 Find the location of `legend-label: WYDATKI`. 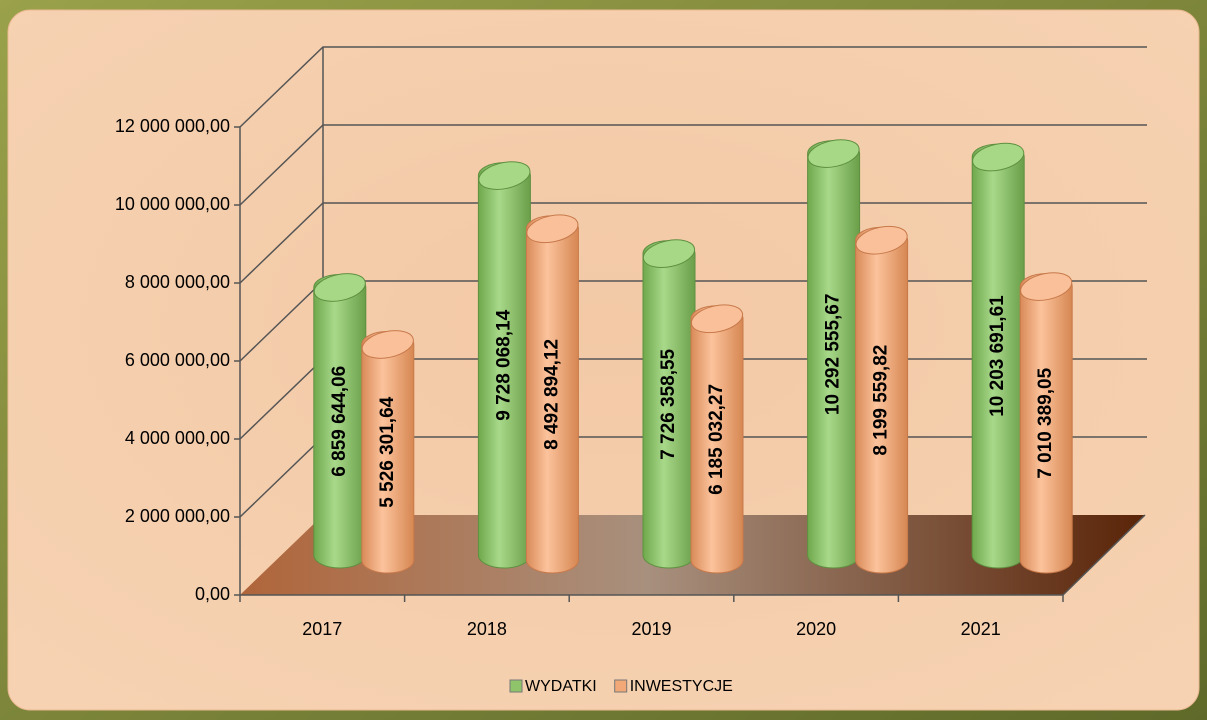

legend-label: WYDATKI is located at coordinates (561, 686).